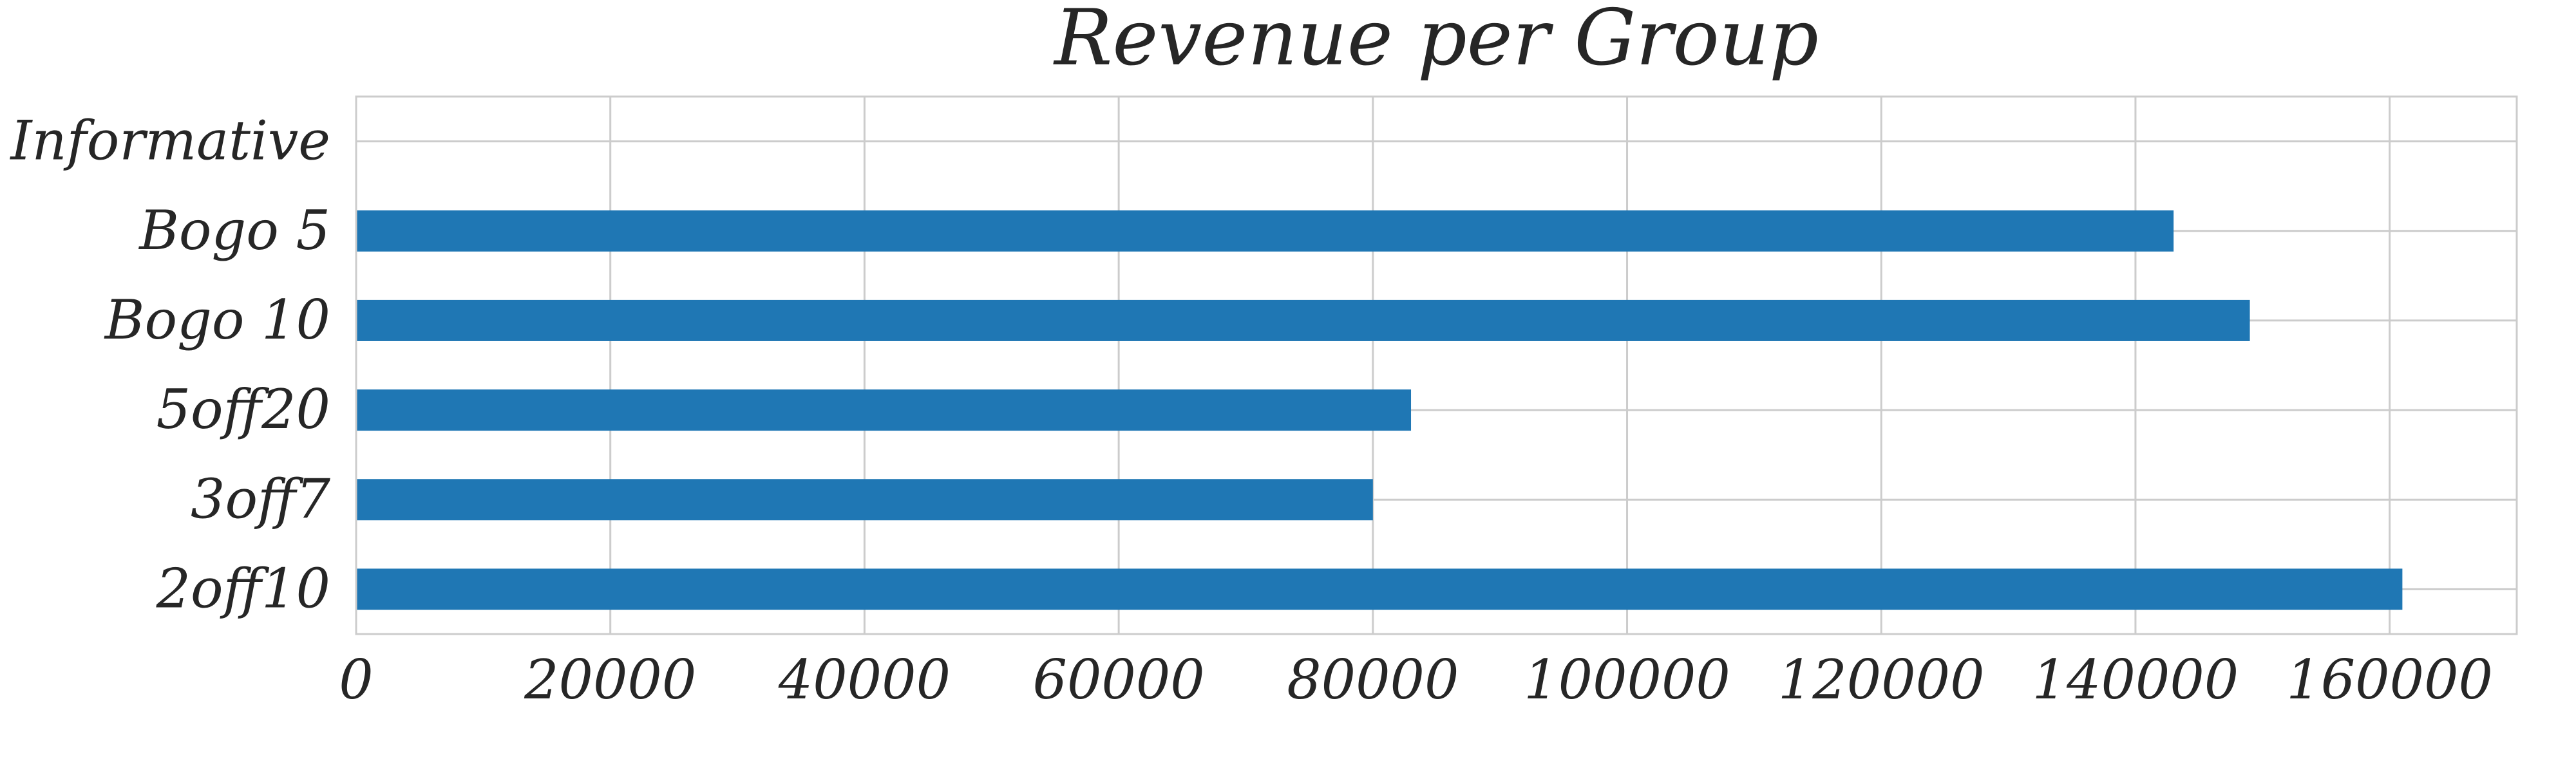  I want to click on y-tick-label: Informative, so click(169, 141).